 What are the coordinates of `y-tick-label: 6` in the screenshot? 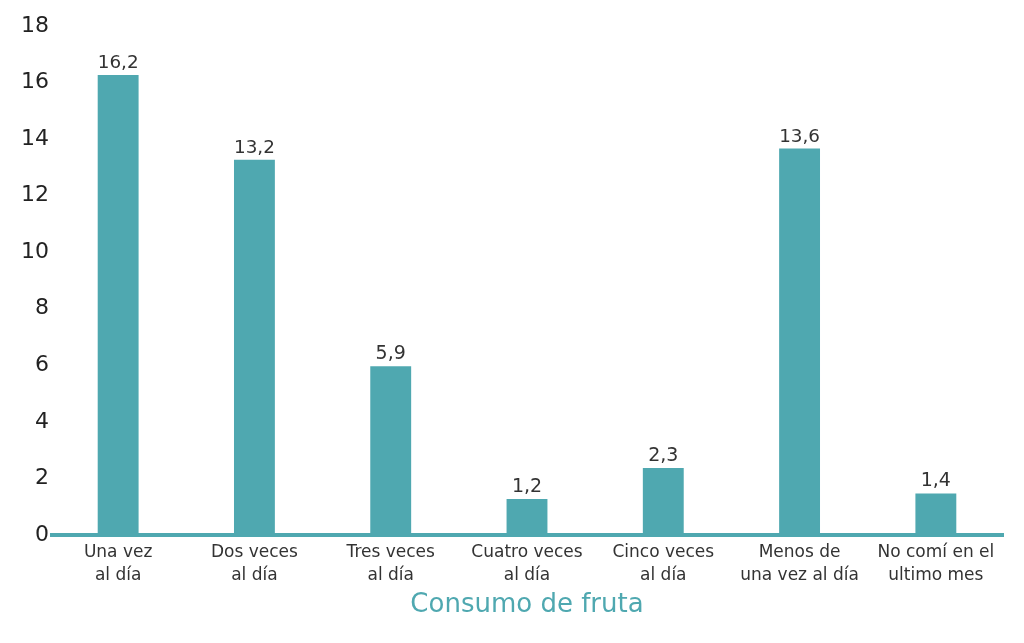 It's located at (42, 364).